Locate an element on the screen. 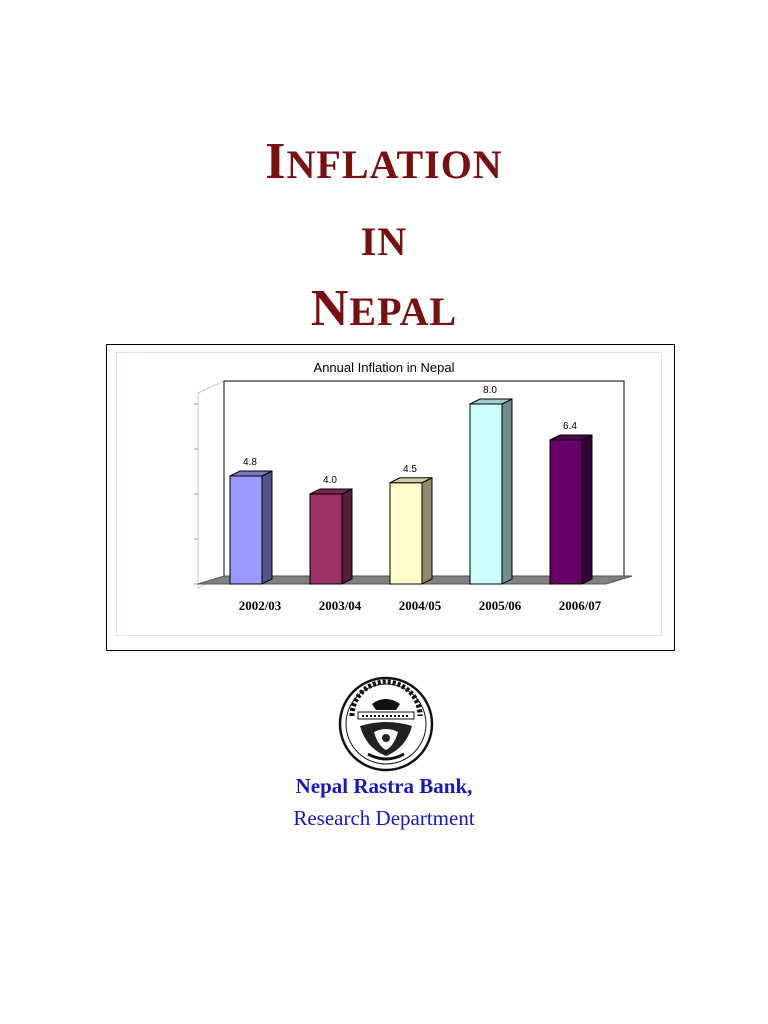 The width and height of the screenshot is (768, 1024). cover-title-line-2: IN is located at coordinates (384, 242).